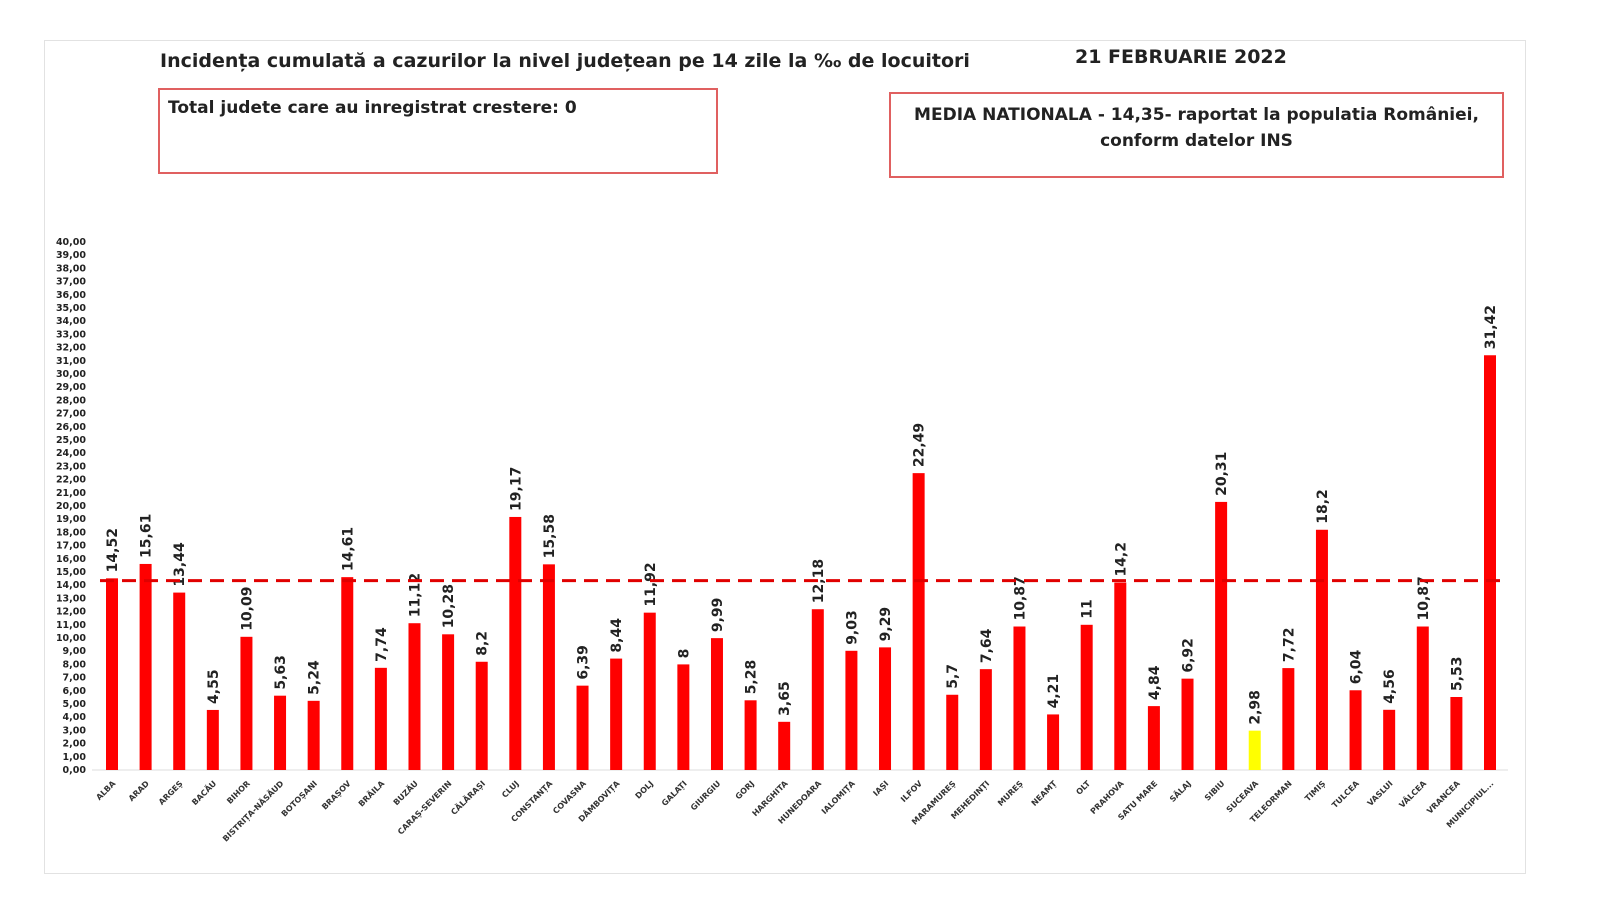  Describe the element at coordinates (550, 536) in the screenshot. I see `data-label: 15,58` at that location.